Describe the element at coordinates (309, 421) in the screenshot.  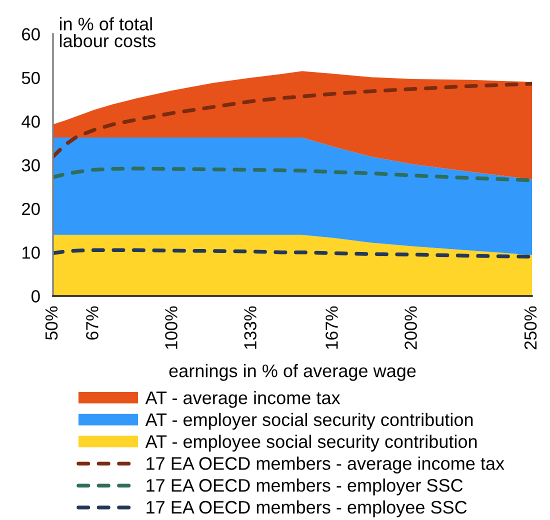
I see `legend-label: AT - employer social security contribution` at that location.